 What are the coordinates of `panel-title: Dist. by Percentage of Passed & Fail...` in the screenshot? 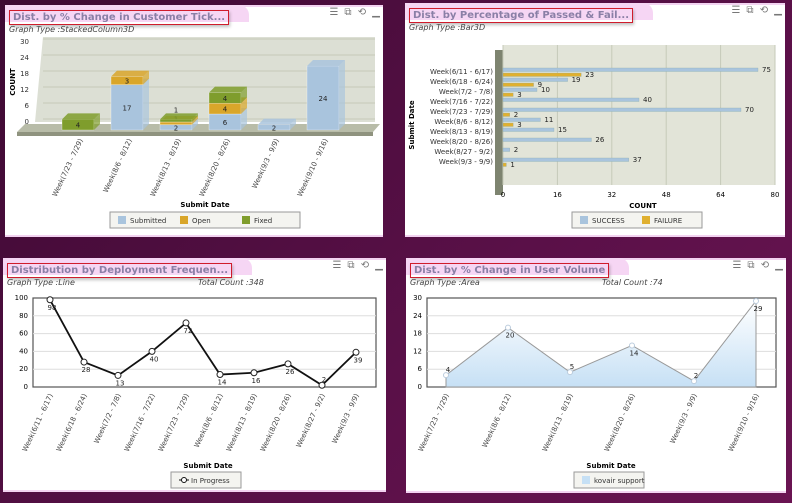 It's located at (521, 15).